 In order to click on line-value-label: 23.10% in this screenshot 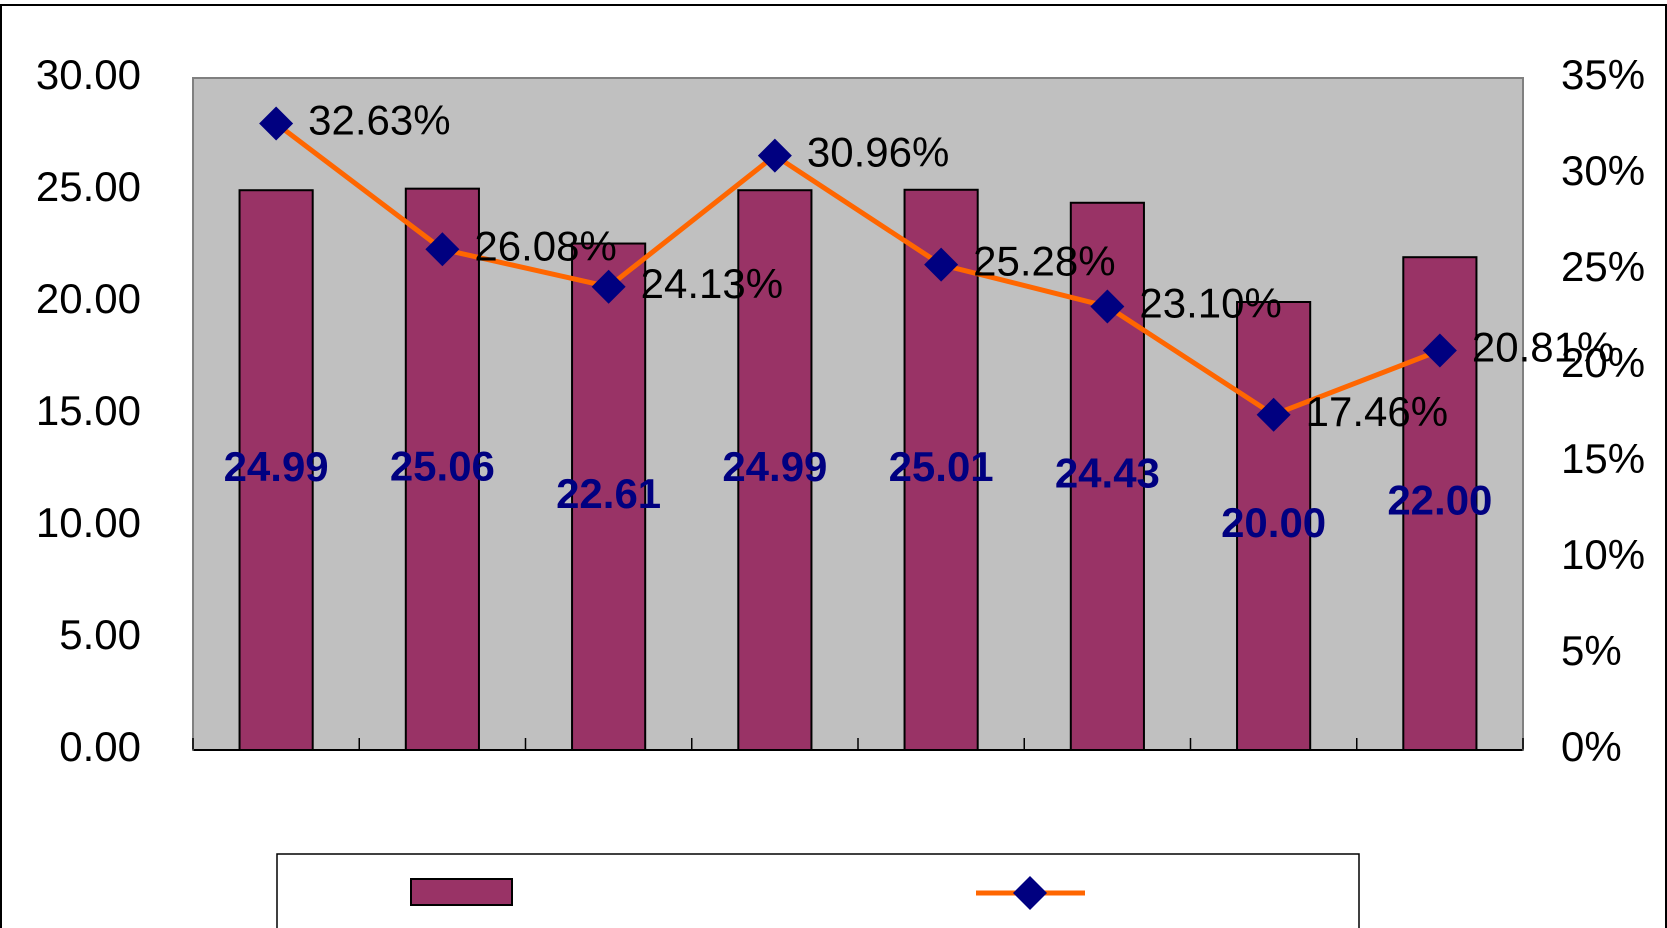, I will do `click(1210, 303)`.